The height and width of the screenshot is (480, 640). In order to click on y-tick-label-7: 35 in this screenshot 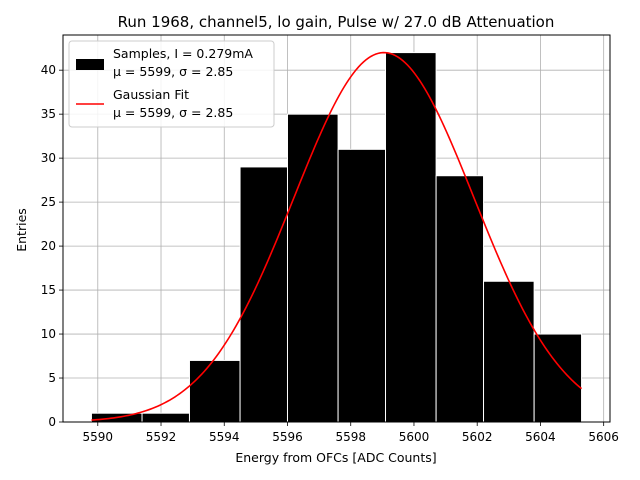, I will do `click(48, 114)`.